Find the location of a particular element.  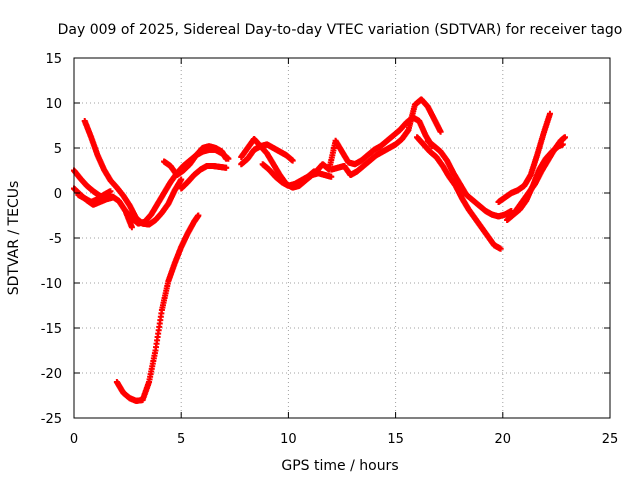

y-tick-label: 0 is located at coordinates (58, 194).